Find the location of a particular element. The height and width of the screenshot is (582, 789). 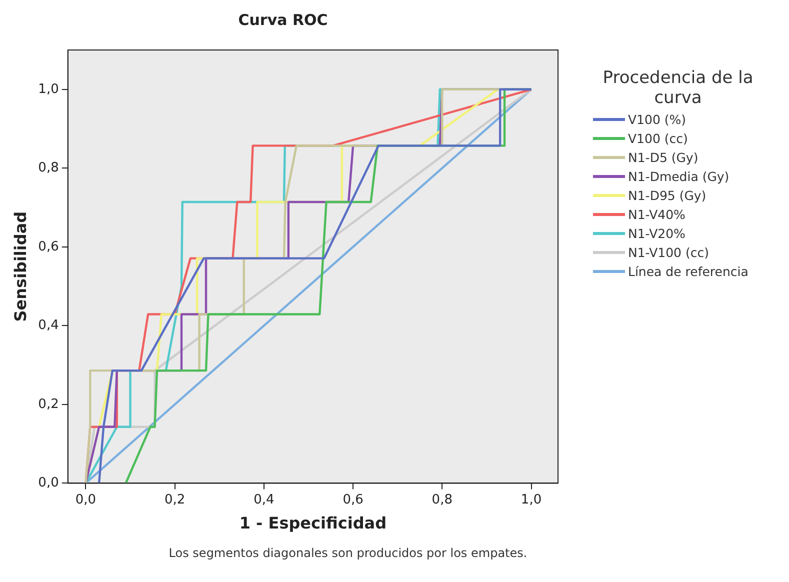

x-tick-label: 0,8 is located at coordinates (442, 500).